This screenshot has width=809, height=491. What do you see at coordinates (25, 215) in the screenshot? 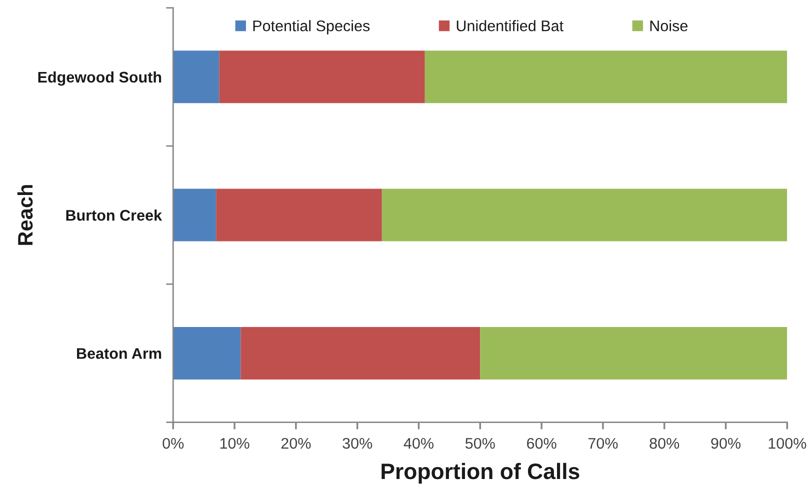
I see `y-axis-title: Reach` at bounding box center [25, 215].